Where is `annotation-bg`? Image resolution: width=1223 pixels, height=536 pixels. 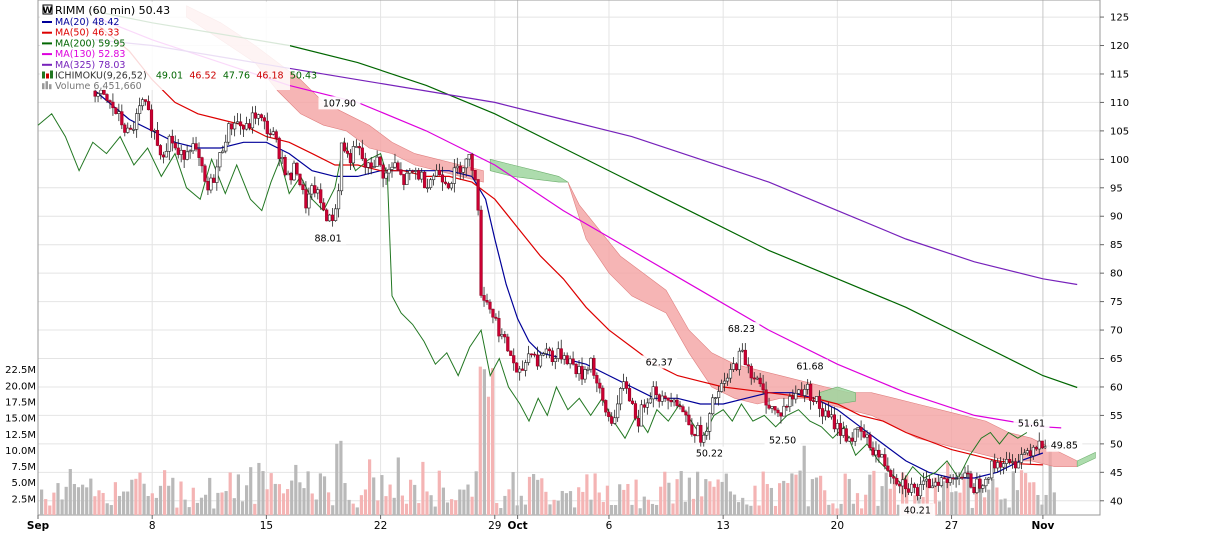 annotation-bg is located at coordinates (1031, 423).